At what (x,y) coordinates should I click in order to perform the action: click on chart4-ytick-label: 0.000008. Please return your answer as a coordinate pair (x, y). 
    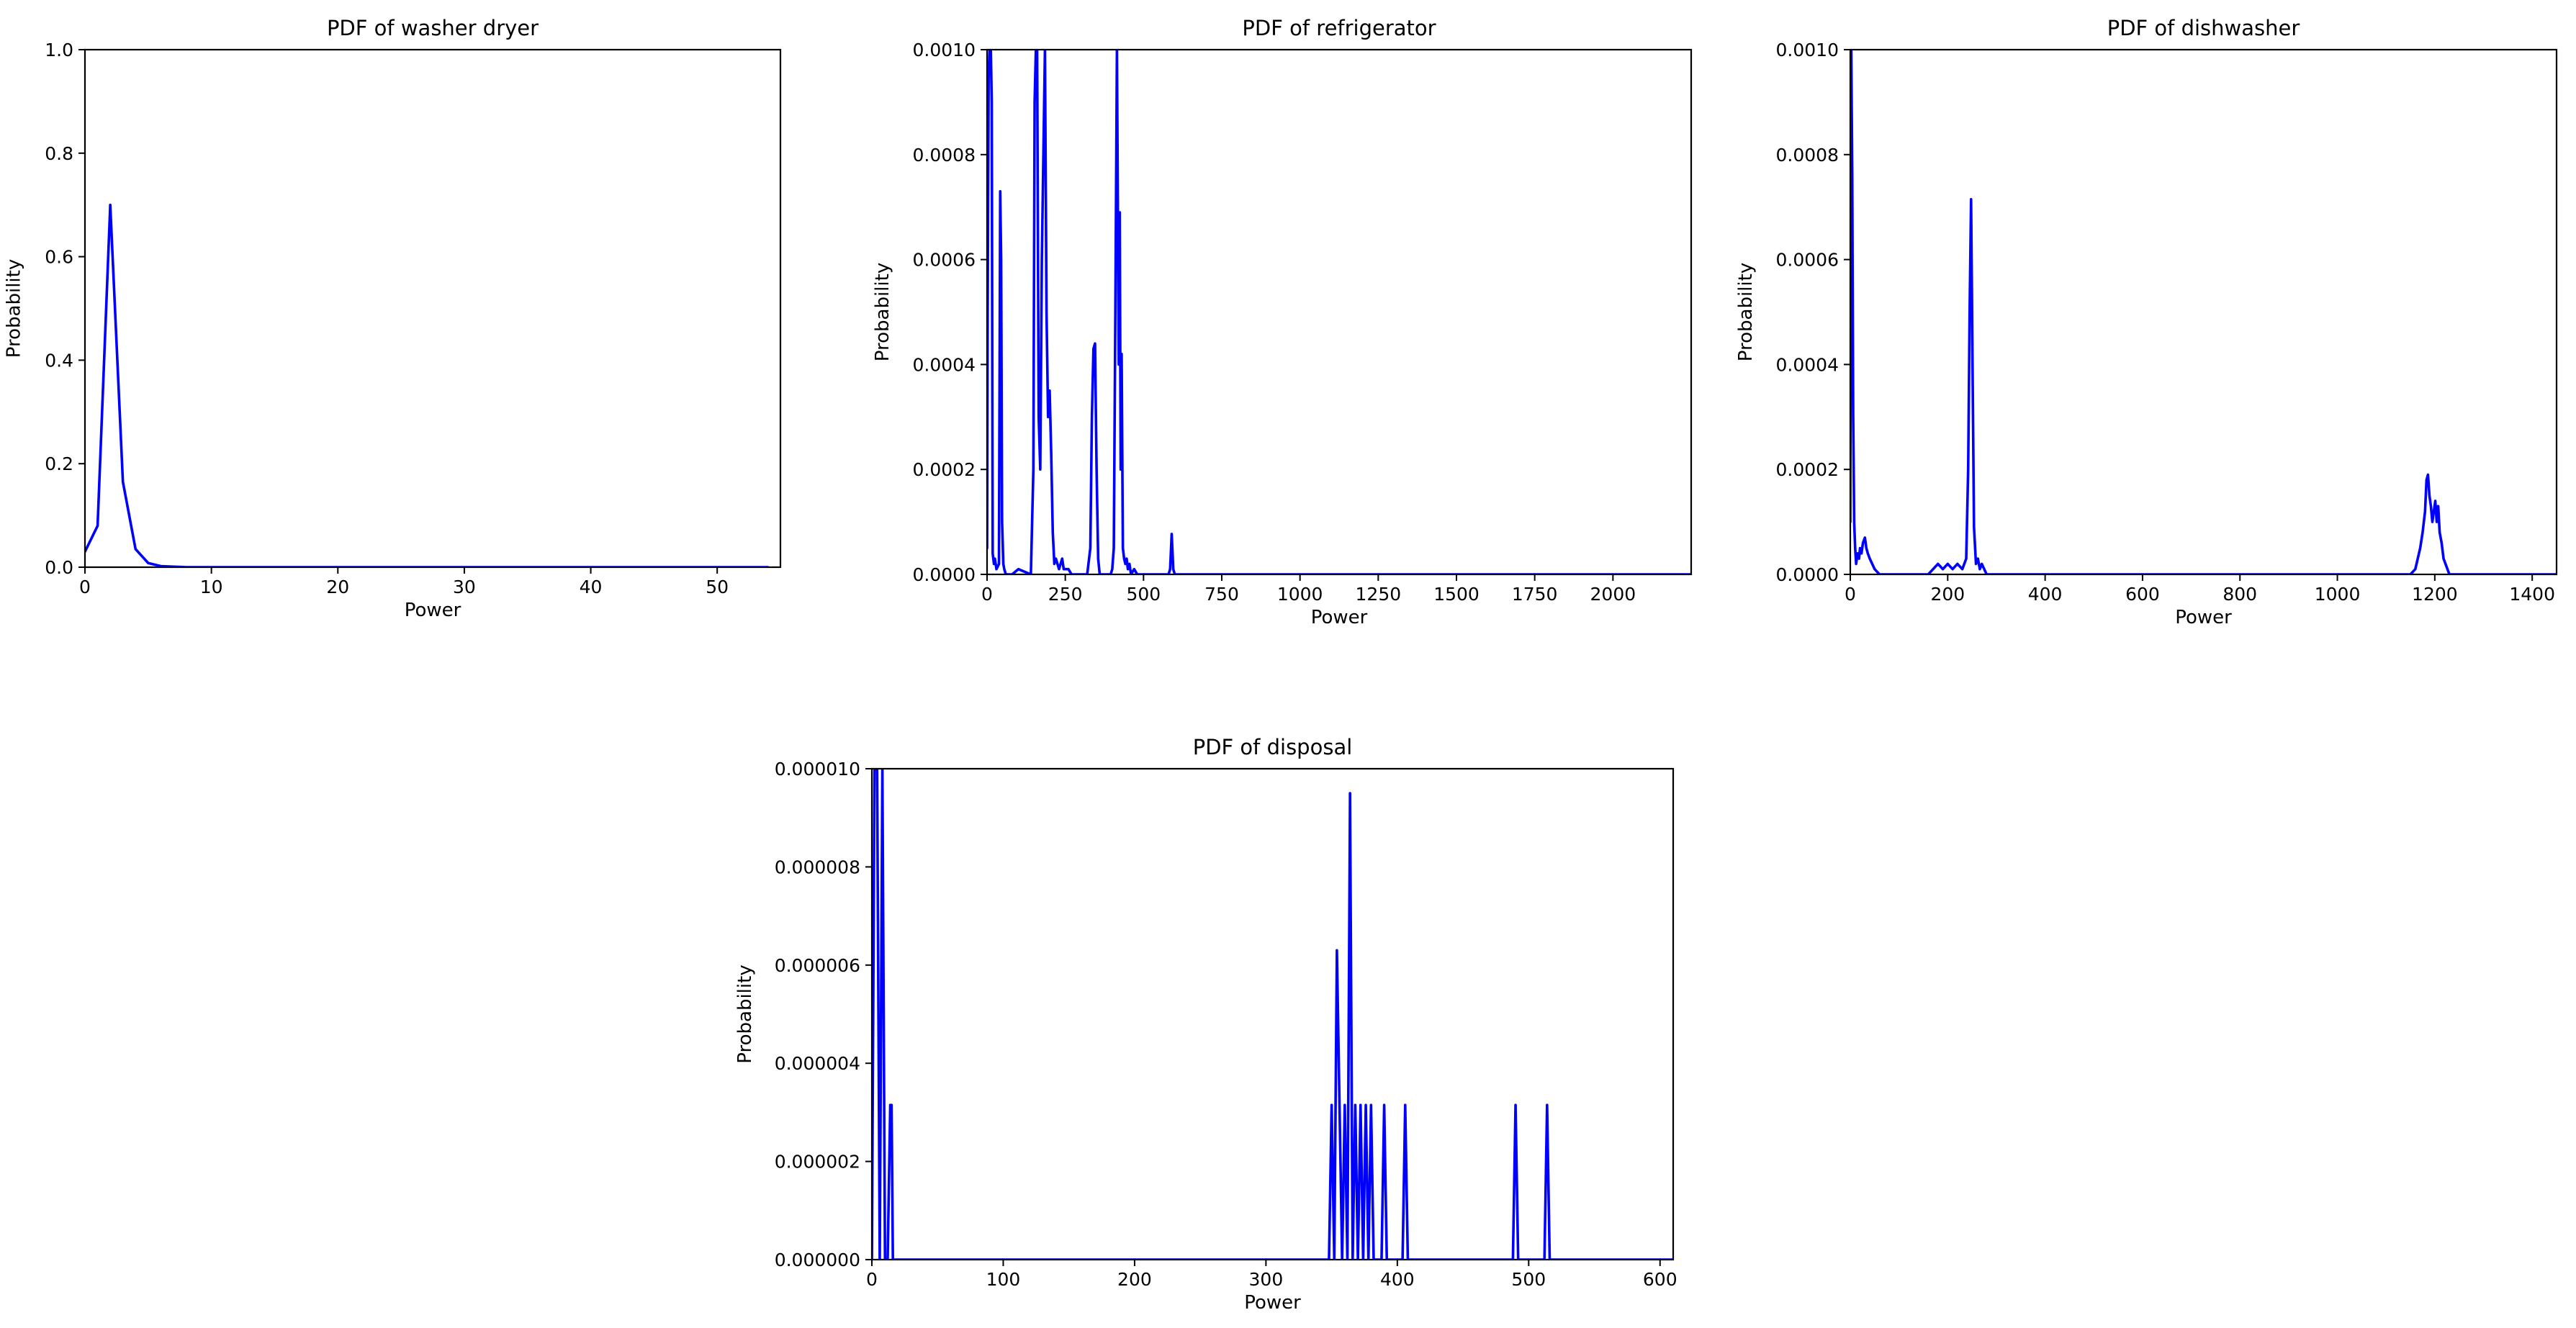
    Looking at the image, I should click on (817, 867).